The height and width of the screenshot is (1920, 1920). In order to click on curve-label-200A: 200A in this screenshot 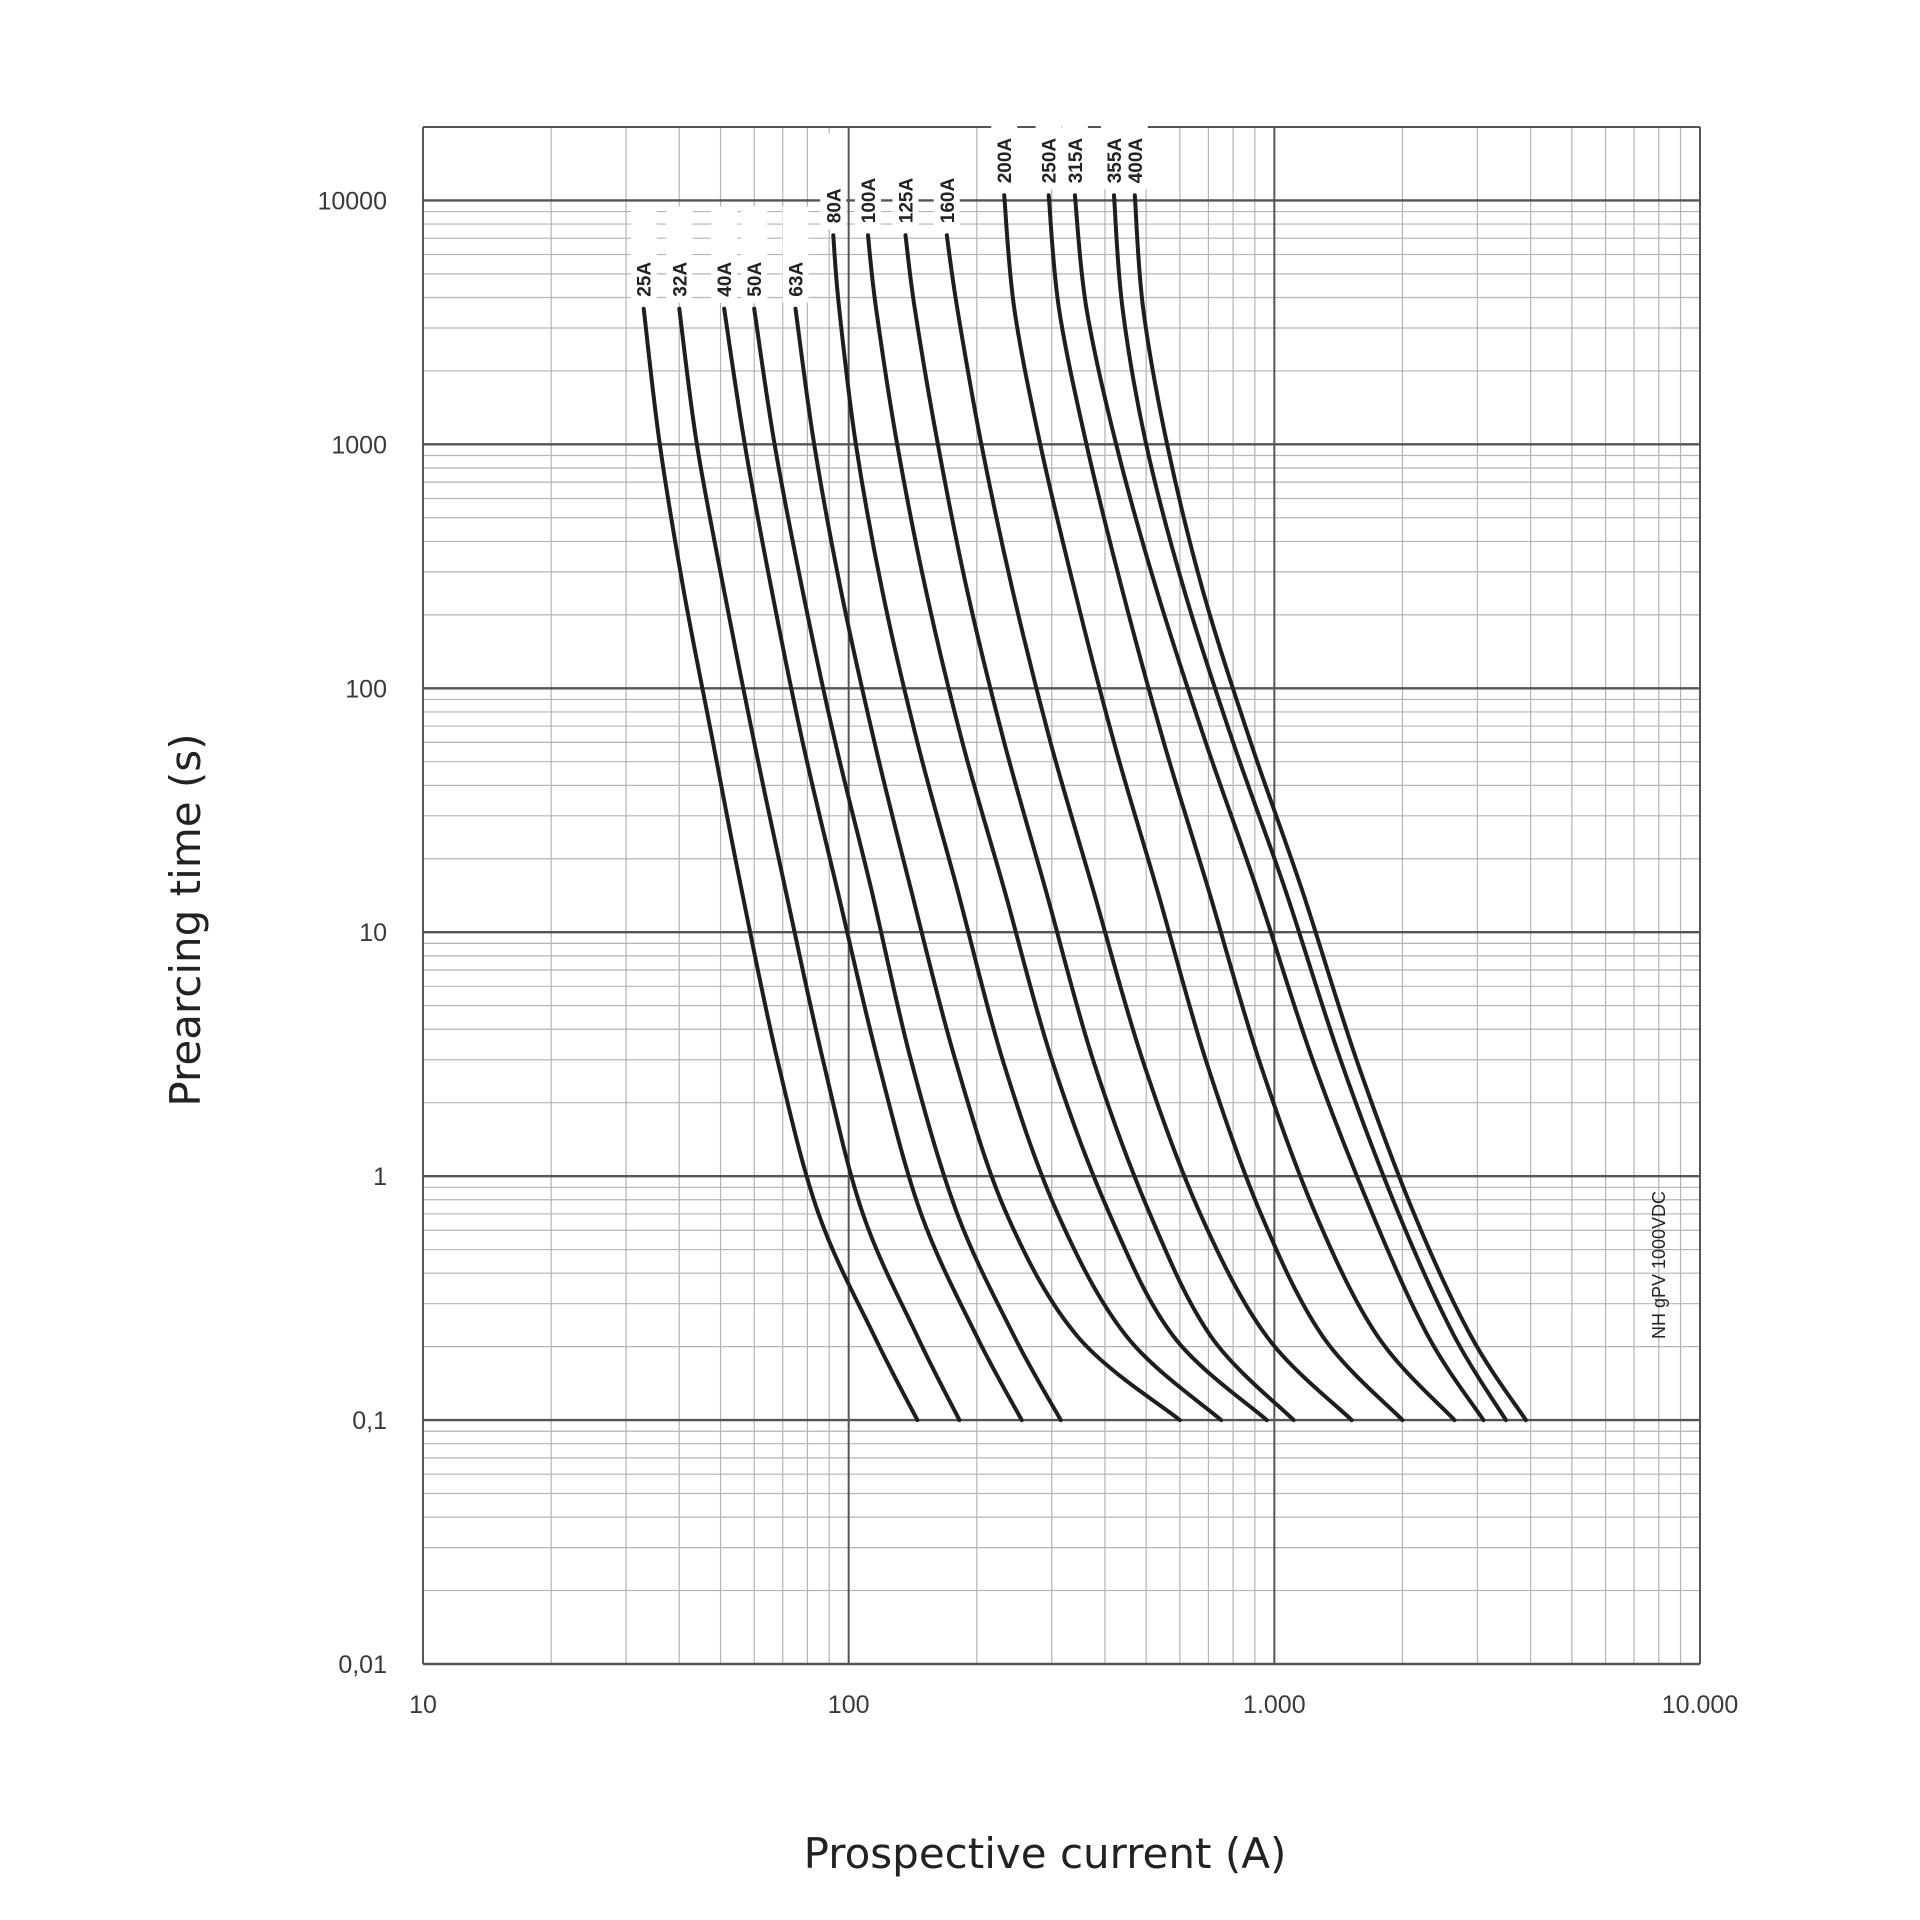, I will do `click(1005, 161)`.